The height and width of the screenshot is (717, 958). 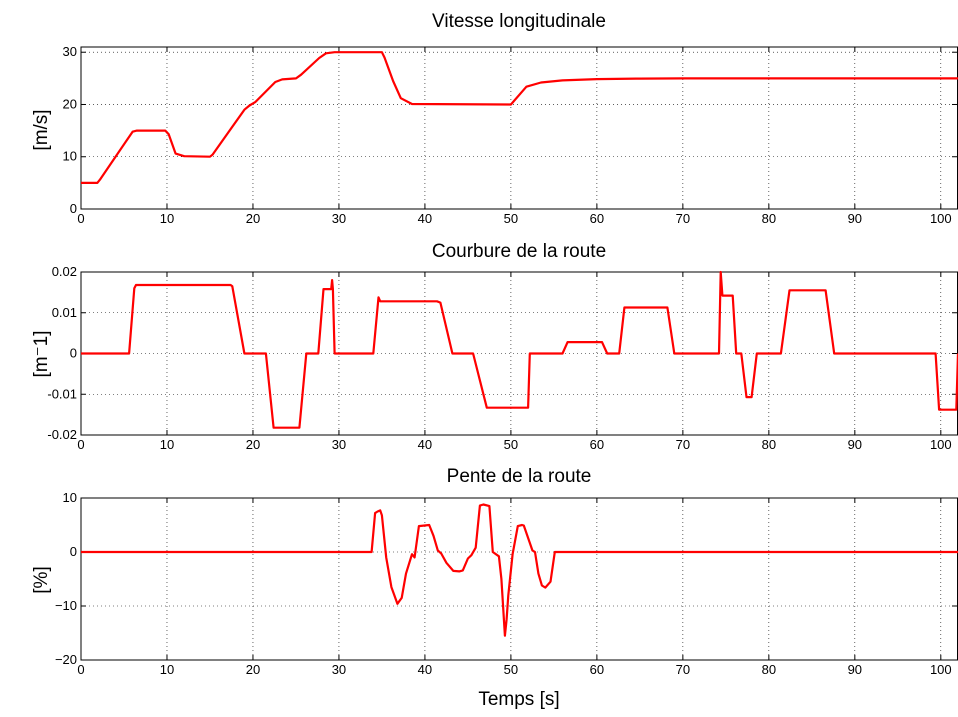 What do you see at coordinates (62, 393) in the screenshot?
I see `curvature-ytick-label: -0.01` at bounding box center [62, 393].